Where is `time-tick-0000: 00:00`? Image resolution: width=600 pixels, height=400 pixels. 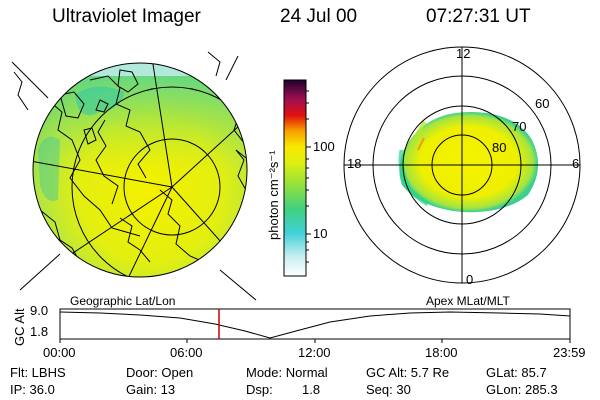 time-tick-0000: 00:00 is located at coordinates (59, 352).